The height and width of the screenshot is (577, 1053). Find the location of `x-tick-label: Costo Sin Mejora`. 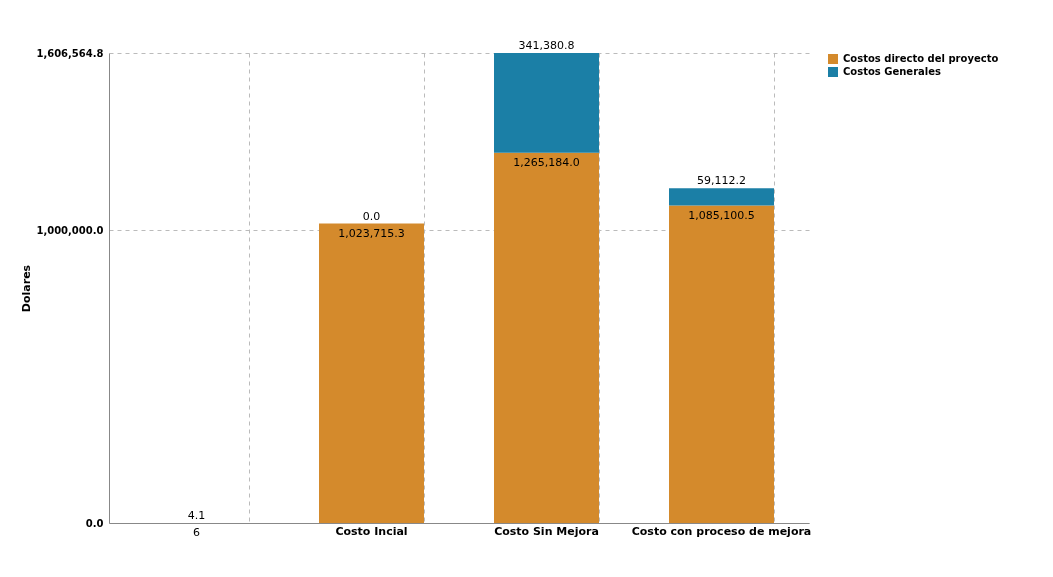

x-tick-label: Costo Sin Mejora is located at coordinates (546, 531).